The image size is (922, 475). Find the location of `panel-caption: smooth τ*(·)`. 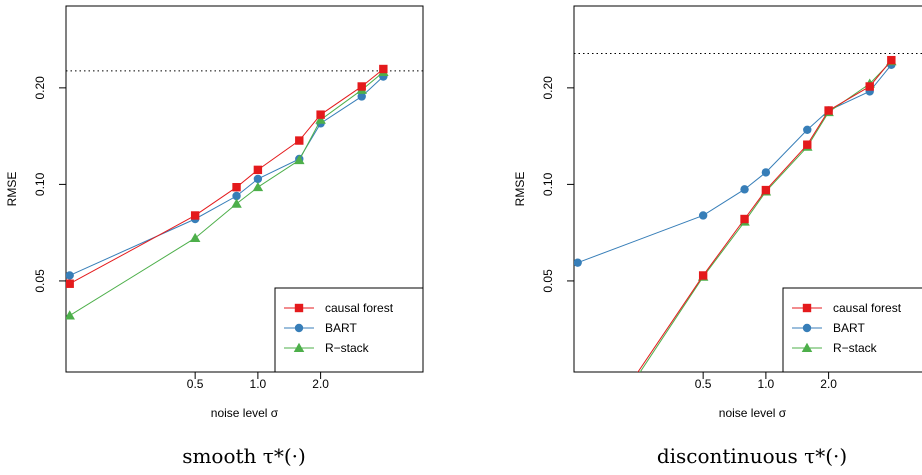

panel-caption: smooth τ*(·) is located at coordinates (244, 456).